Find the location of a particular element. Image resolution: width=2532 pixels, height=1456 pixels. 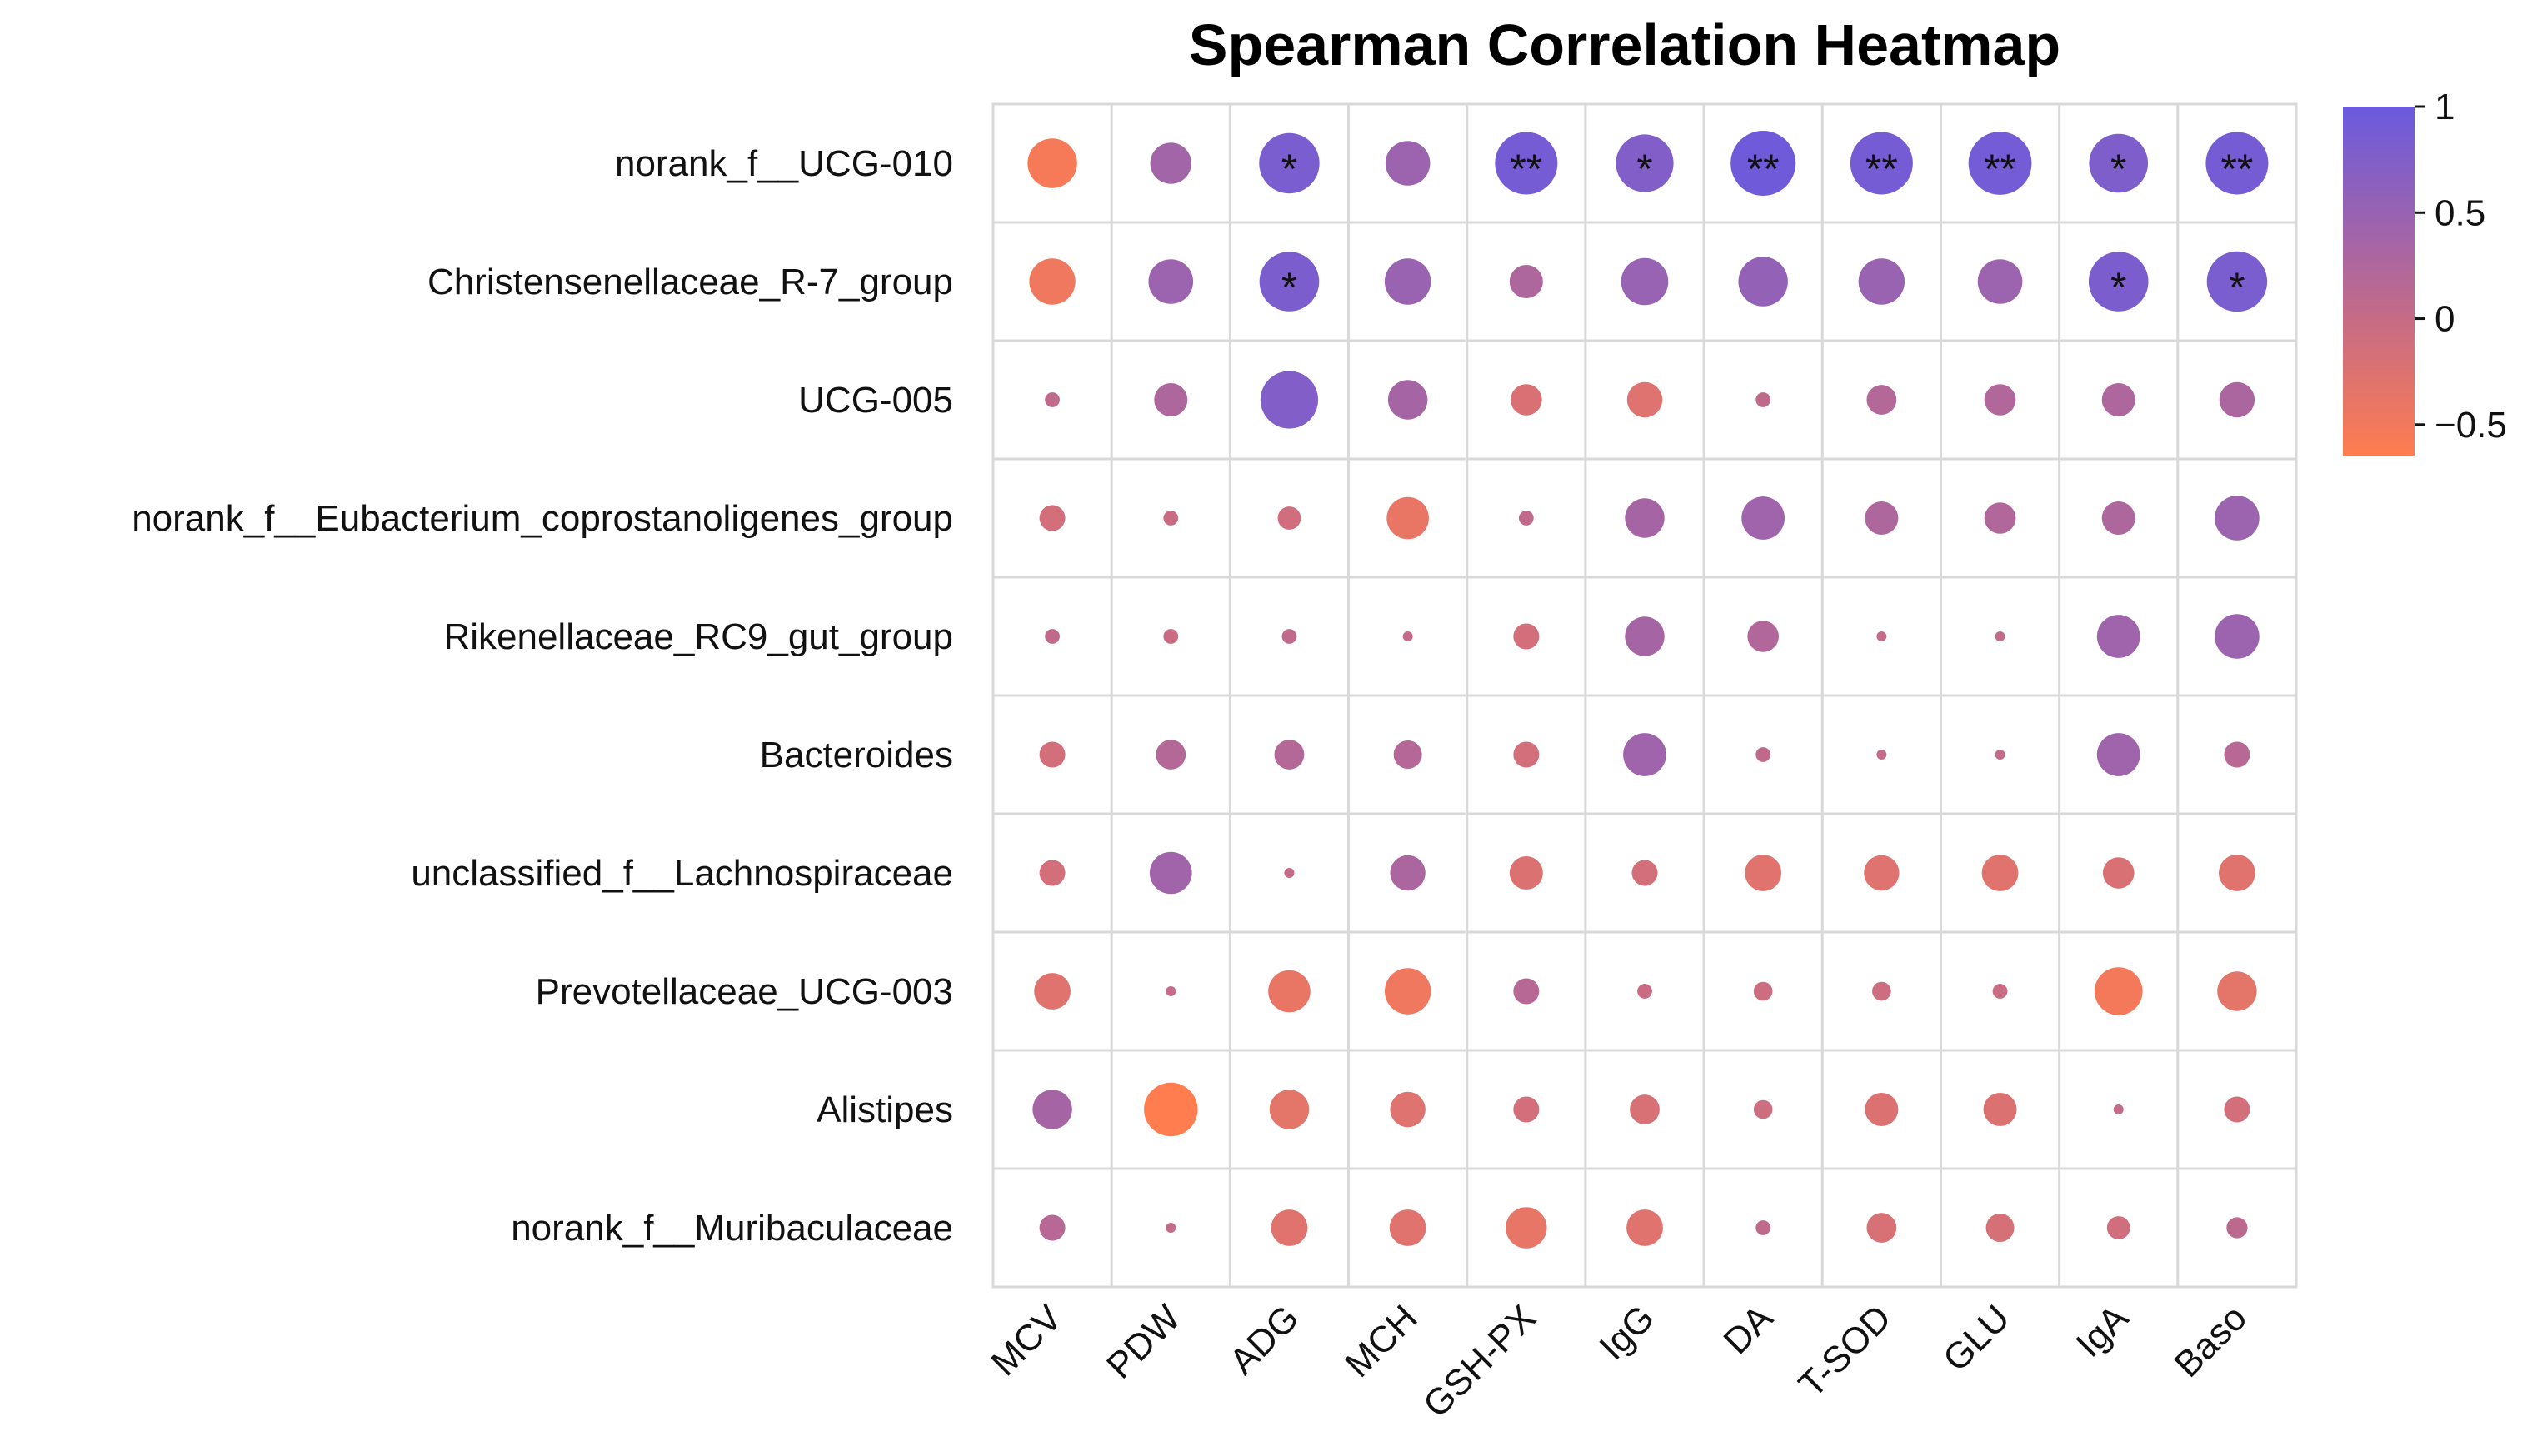

row-label: Bacteroides is located at coordinates (856, 755).